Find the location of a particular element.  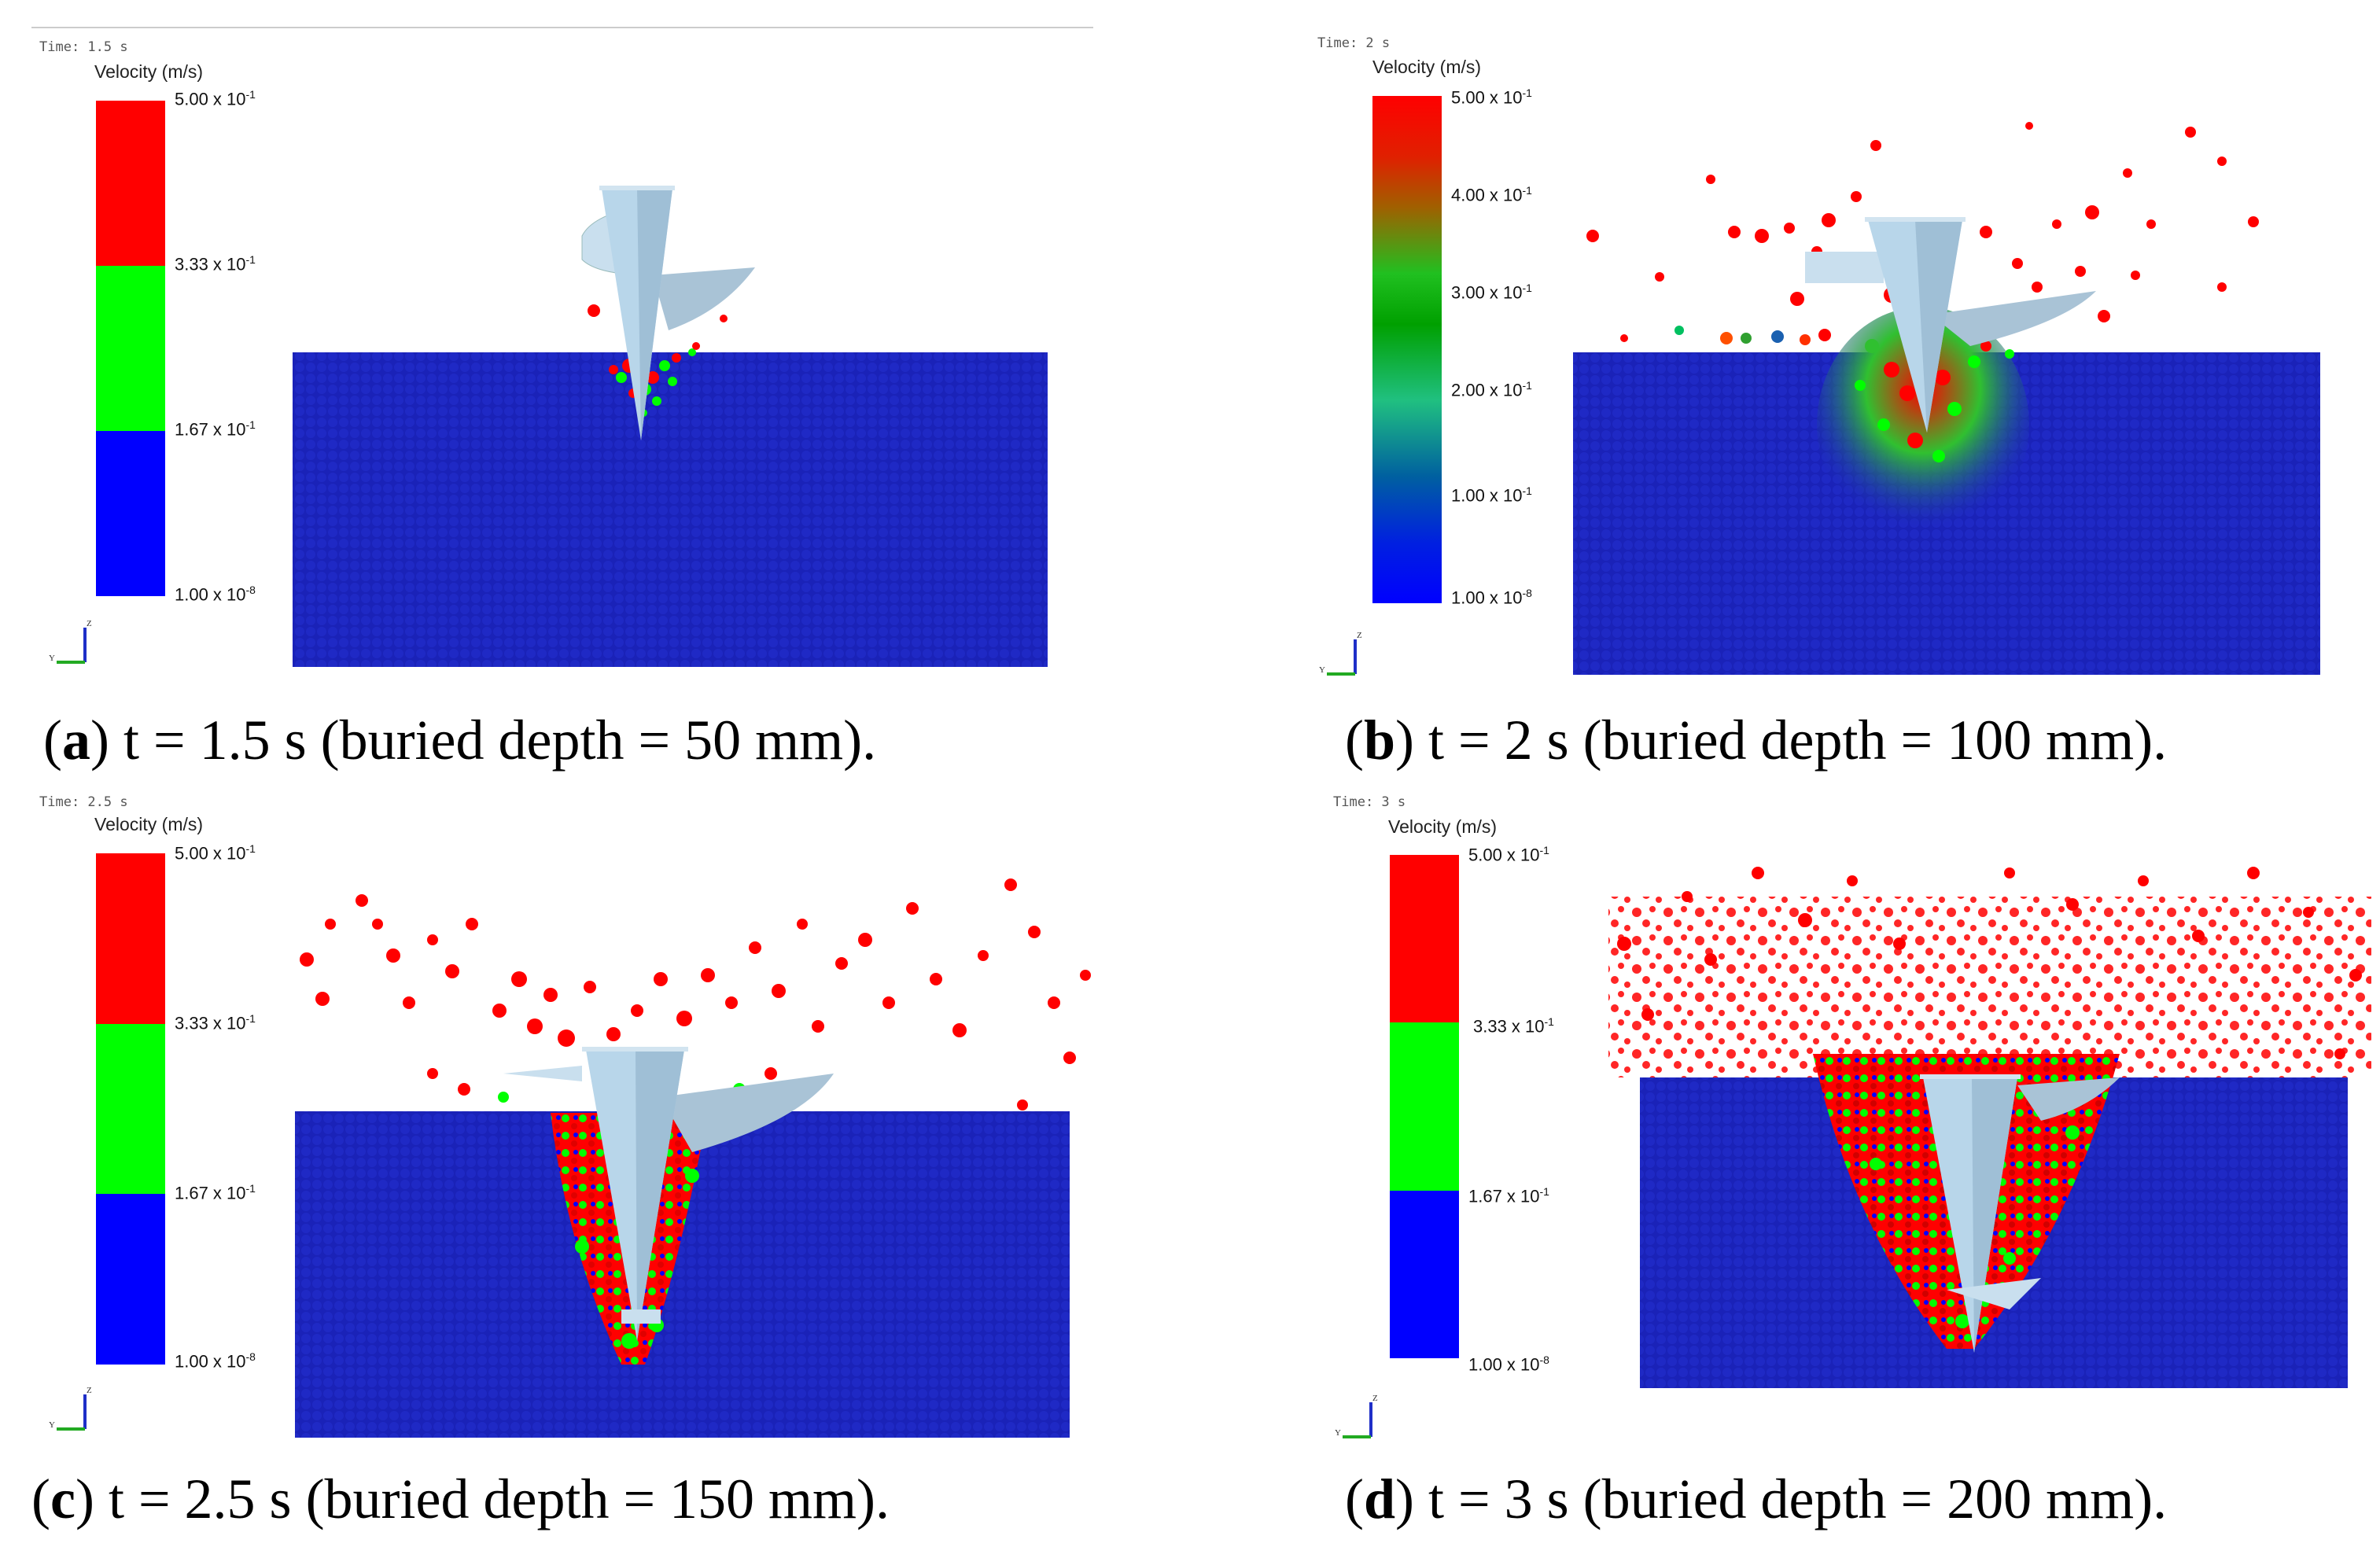

time-label: Time: 2.5 s is located at coordinates (83, 802).